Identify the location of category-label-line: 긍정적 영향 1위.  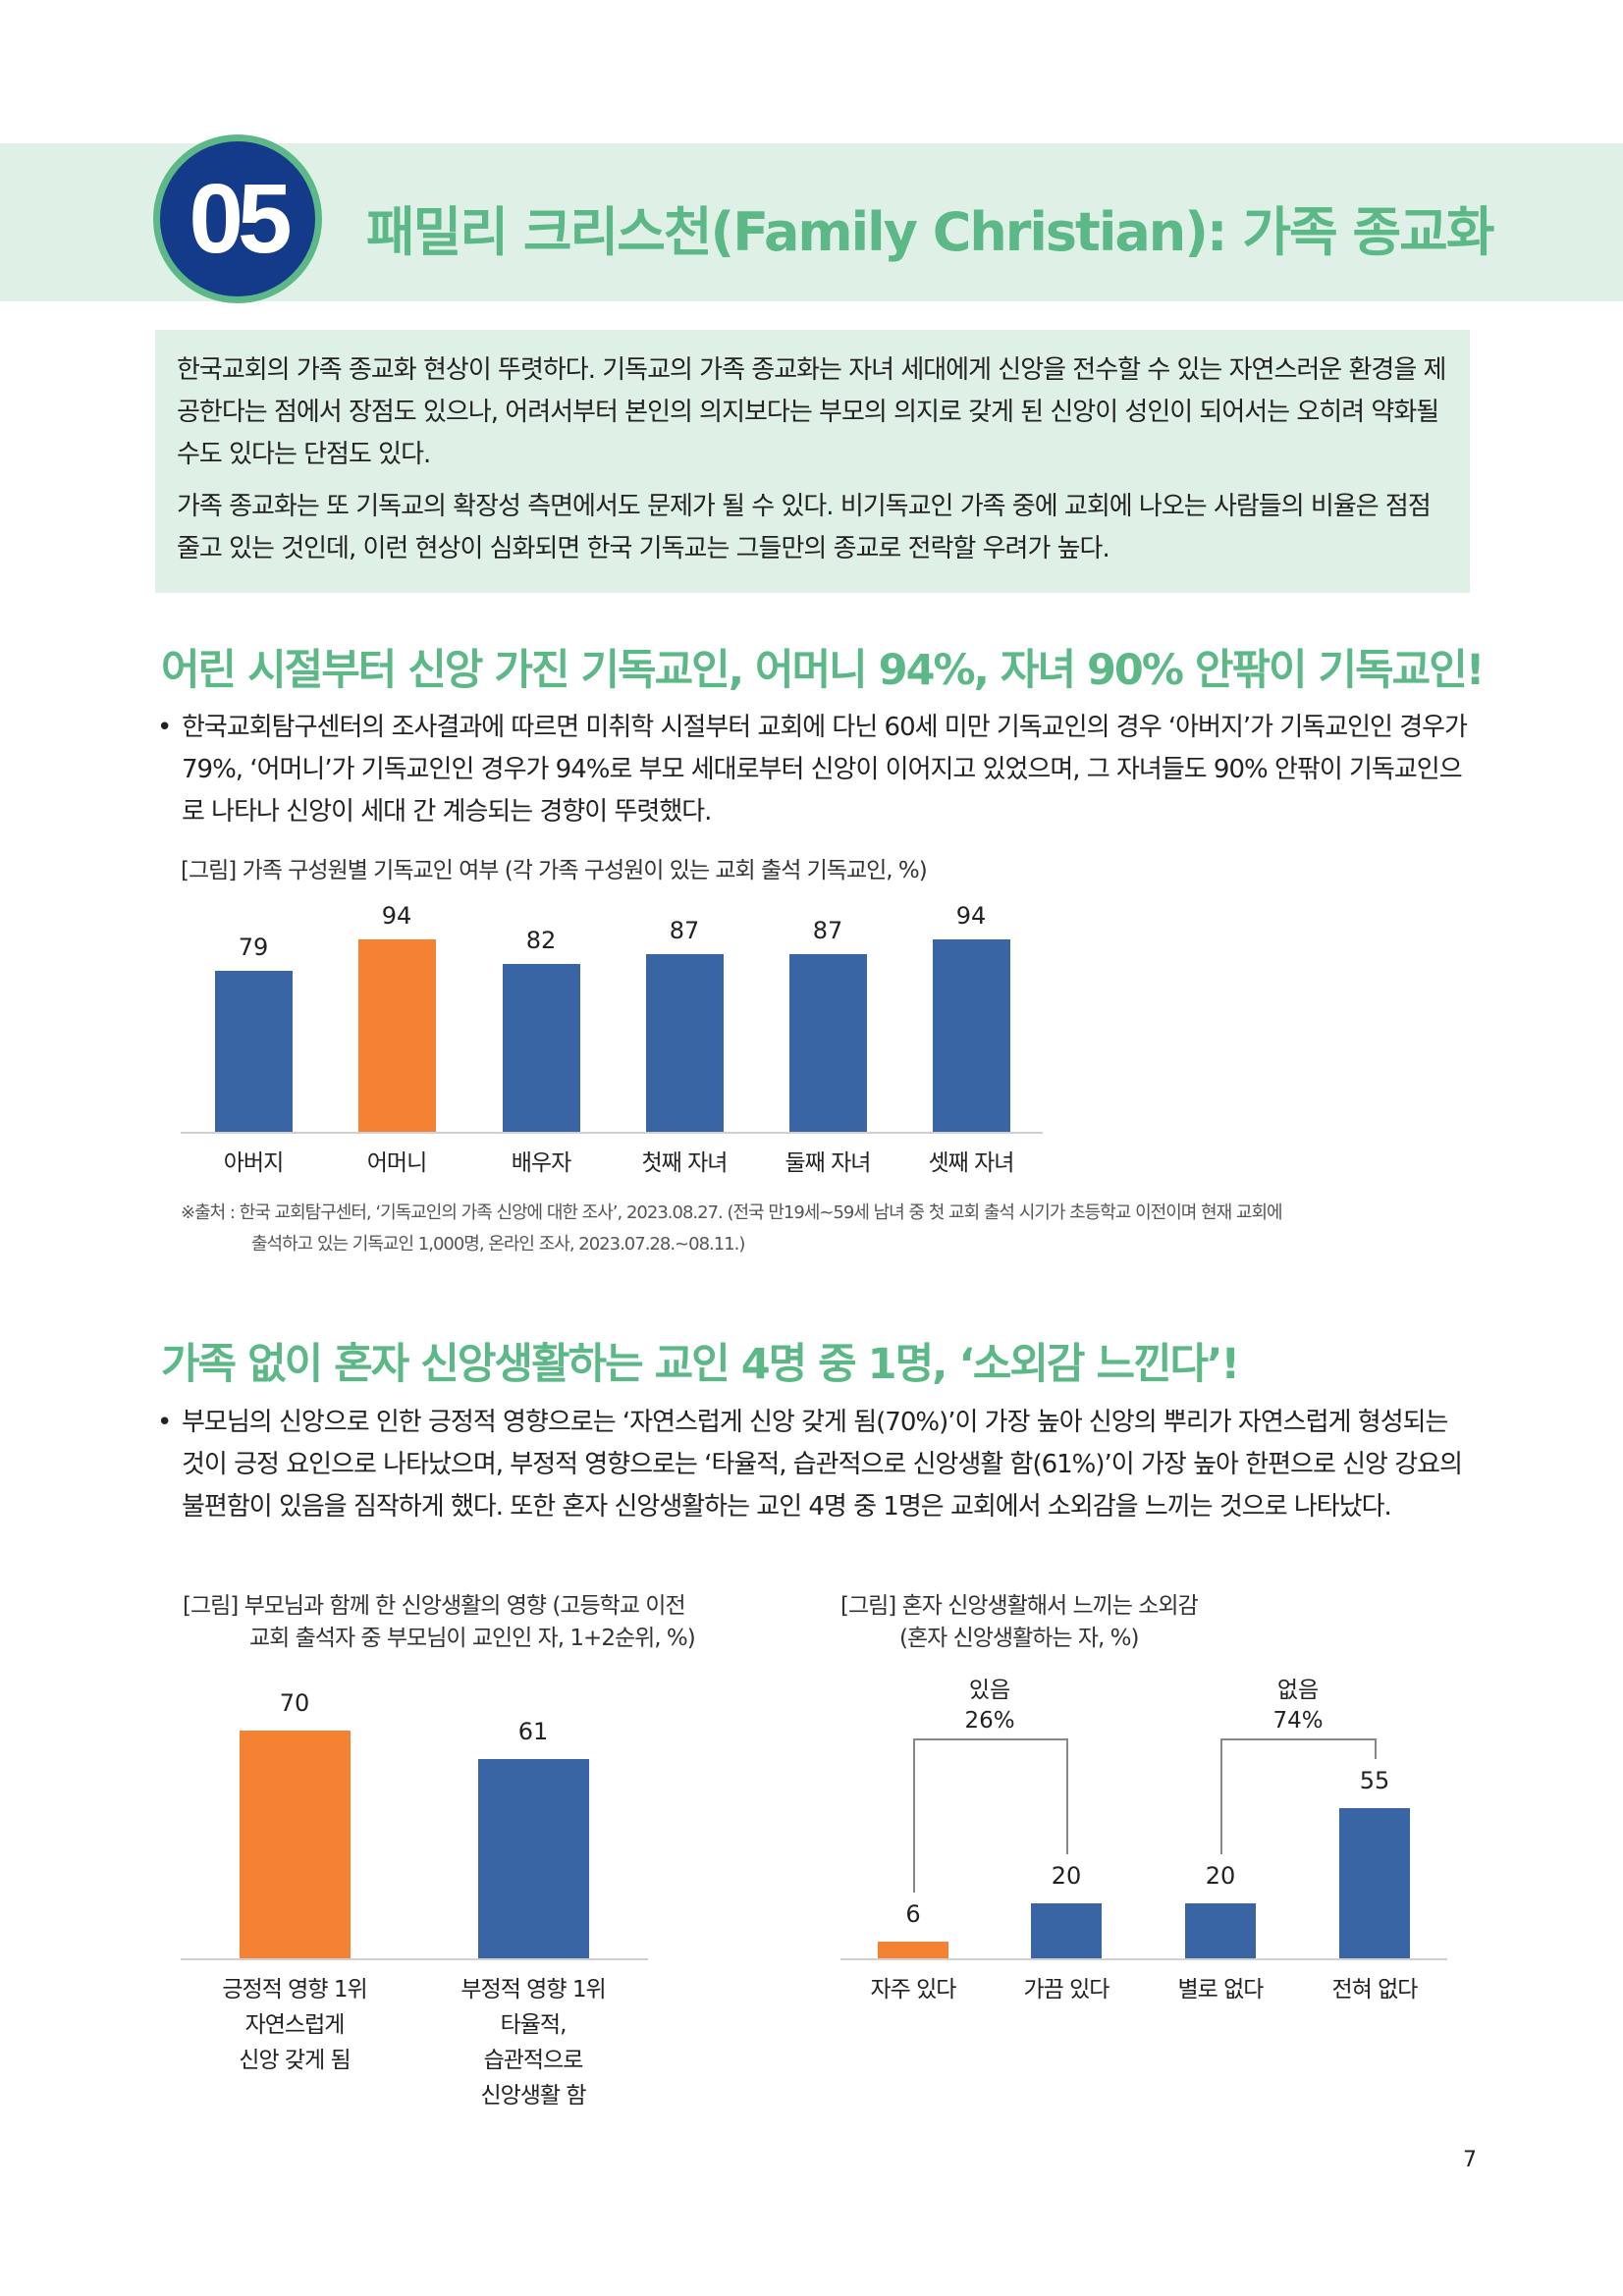
(294, 1989).